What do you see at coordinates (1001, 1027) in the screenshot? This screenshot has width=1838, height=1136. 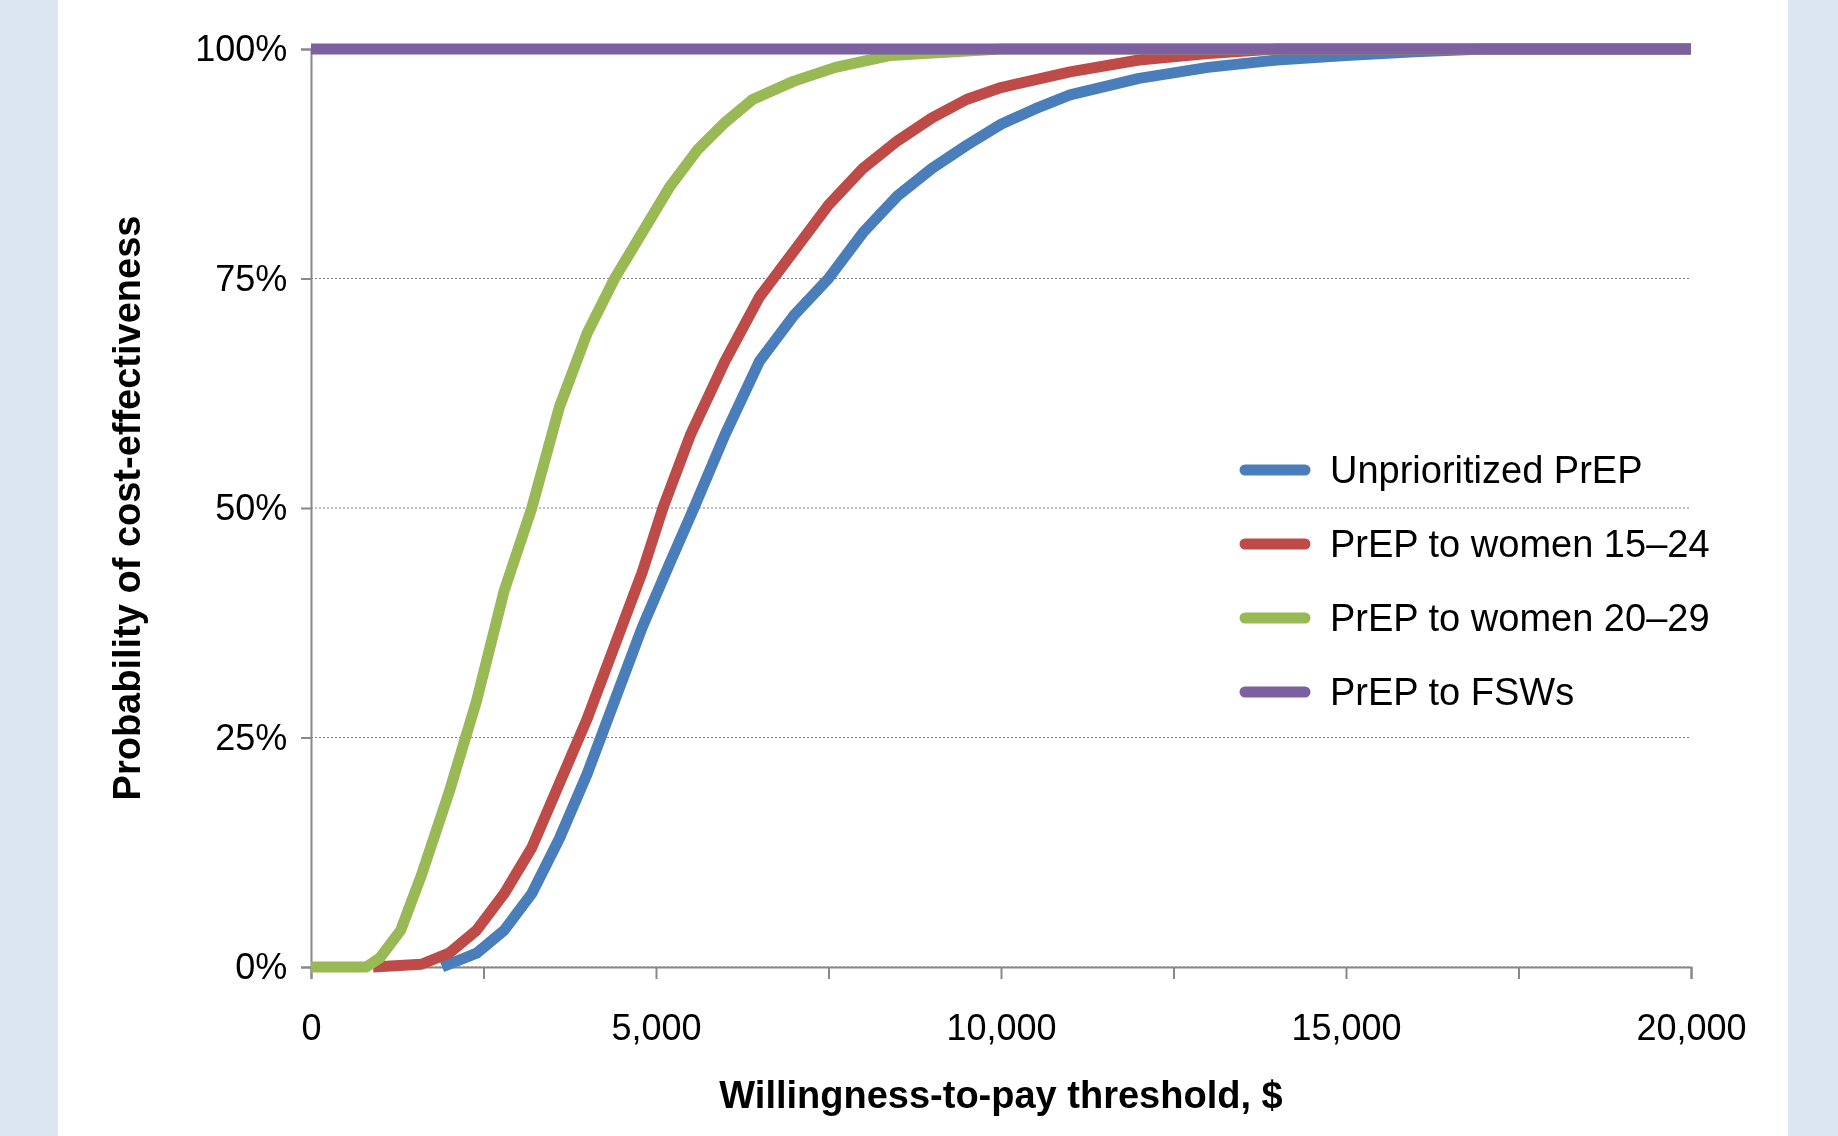 I see `x-tick-label: 10,000` at bounding box center [1001, 1027].